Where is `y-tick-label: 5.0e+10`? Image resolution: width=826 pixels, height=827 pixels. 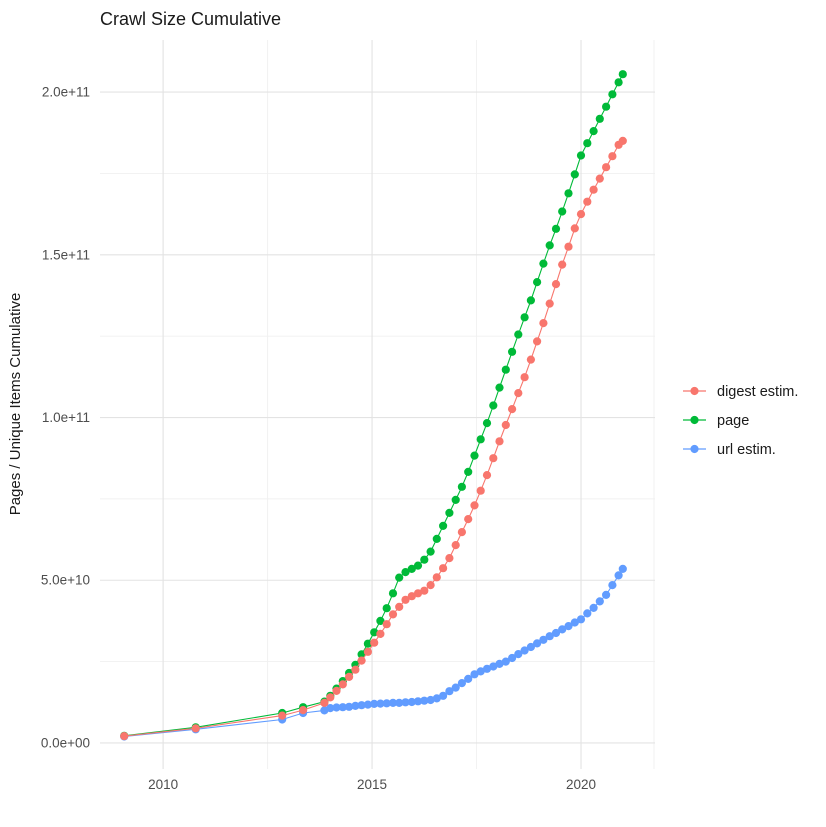
y-tick-label: 5.0e+10 is located at coordinates (65, 580).